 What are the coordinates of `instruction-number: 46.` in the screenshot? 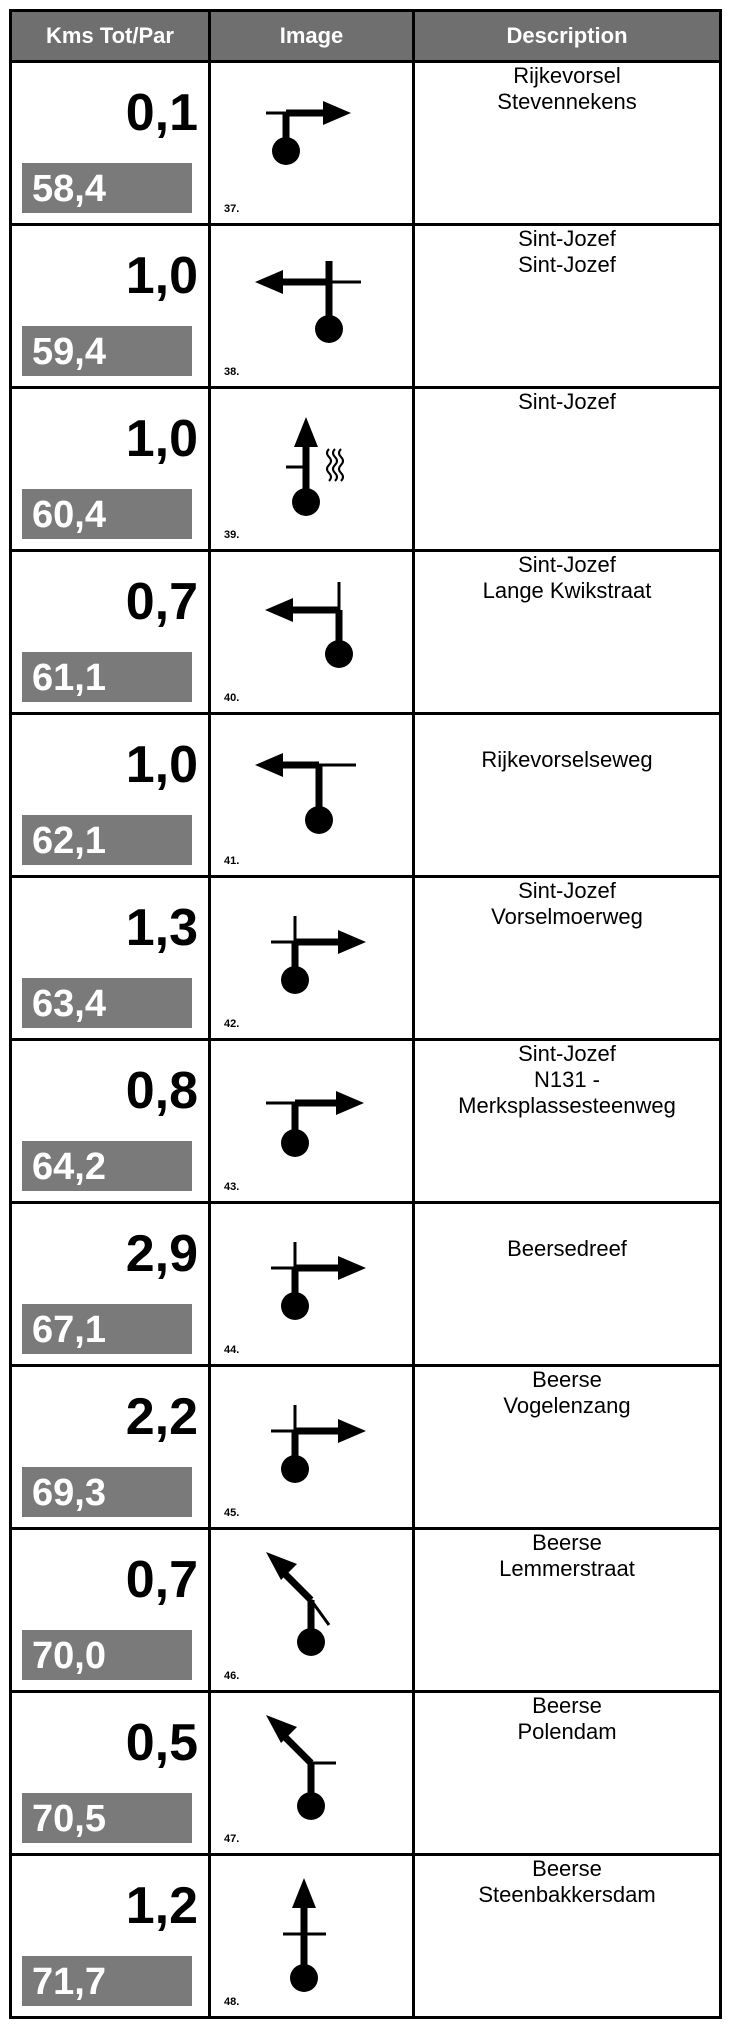 It's located at (232, 1676).